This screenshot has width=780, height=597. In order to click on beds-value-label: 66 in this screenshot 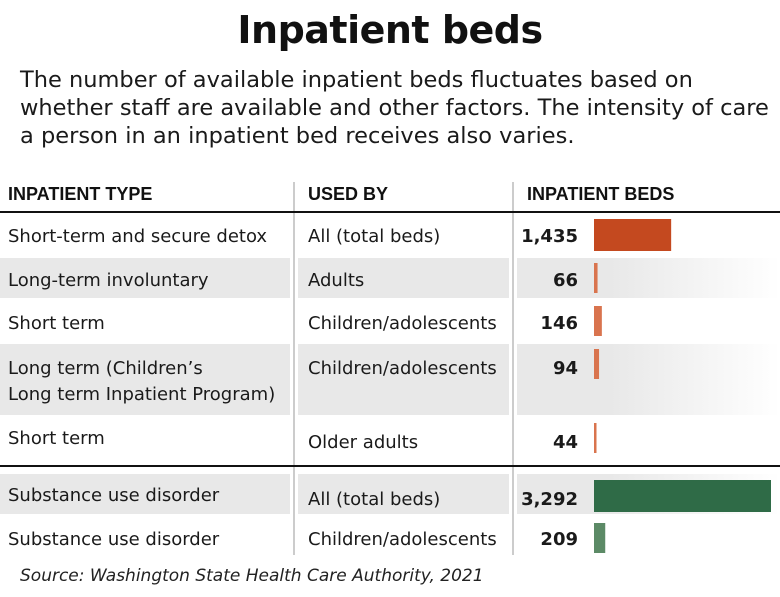, I will do `click(565, 280)`.